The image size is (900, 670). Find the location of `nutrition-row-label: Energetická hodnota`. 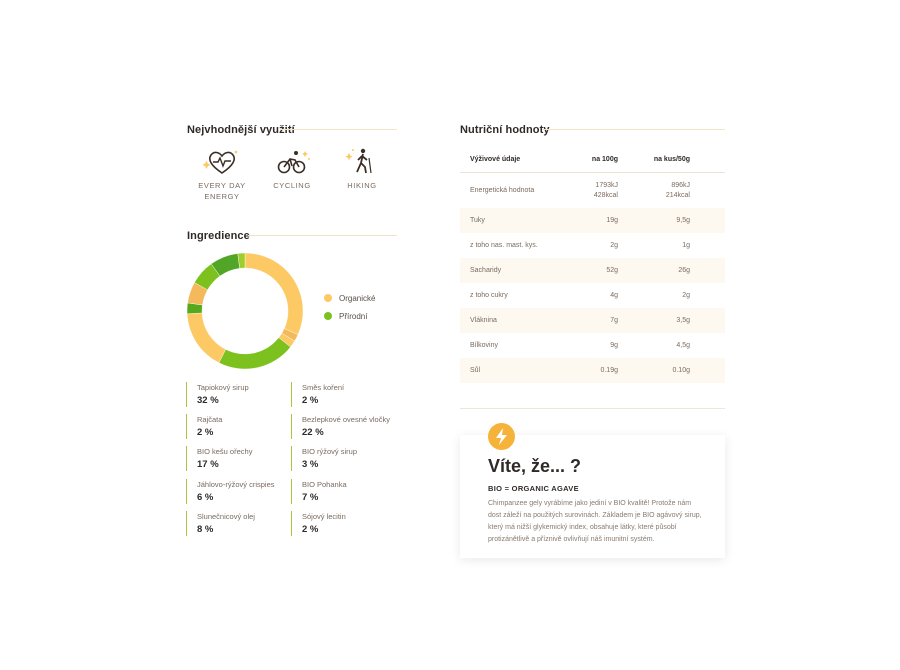

nutrition-row-label: Energetická hodnota is located at coordinates (502, 190).